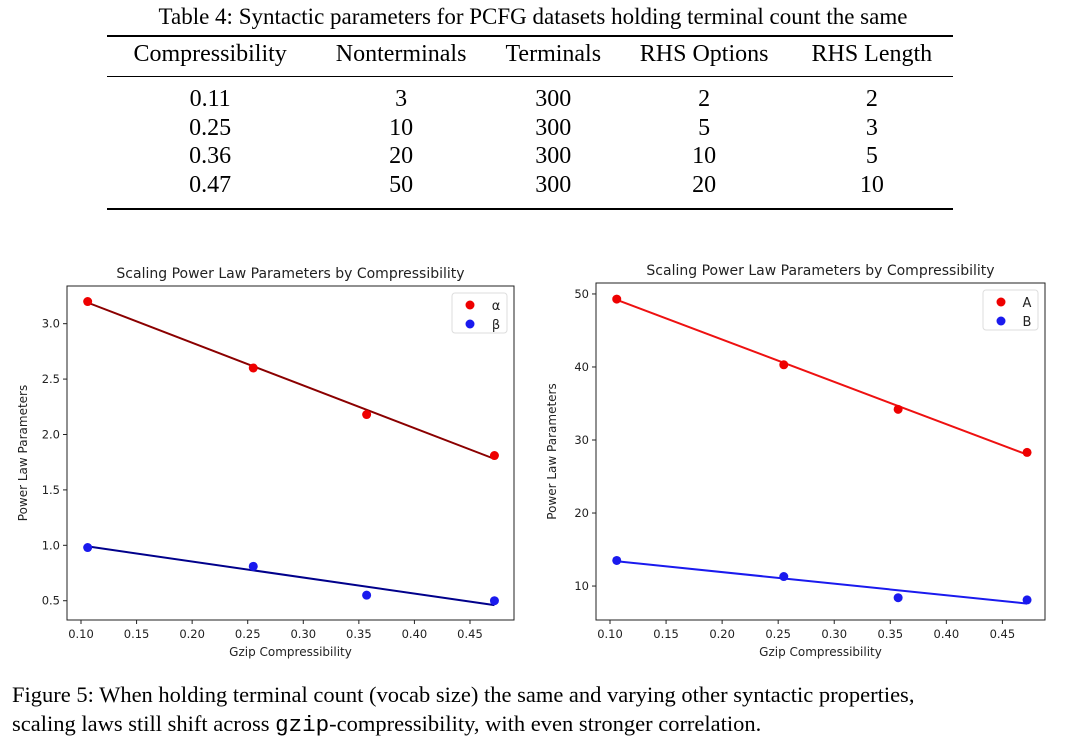  Describe the element at coordinates (51, 490) in the screenshot. I see `y-tick-label: 1.5` at that location.